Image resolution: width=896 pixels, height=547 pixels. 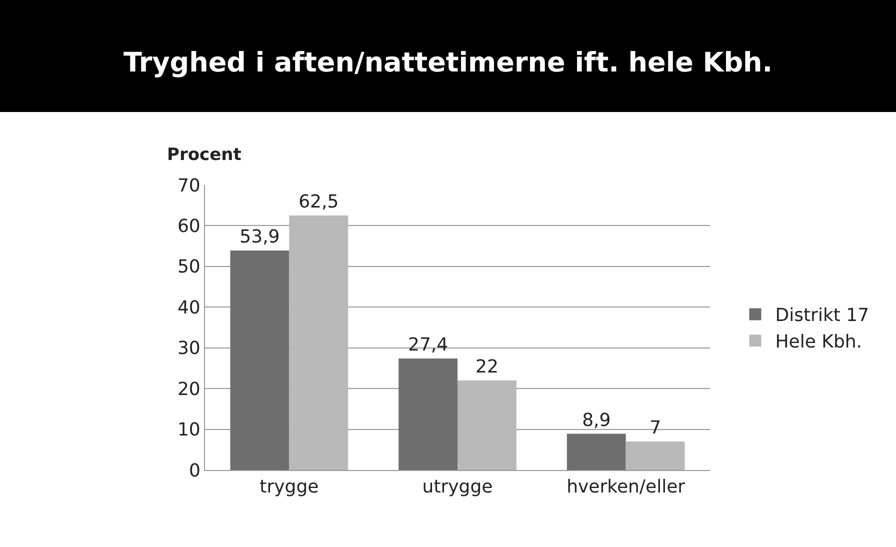 I want to click on data-label: 53,9, so click(x=260, y=237).